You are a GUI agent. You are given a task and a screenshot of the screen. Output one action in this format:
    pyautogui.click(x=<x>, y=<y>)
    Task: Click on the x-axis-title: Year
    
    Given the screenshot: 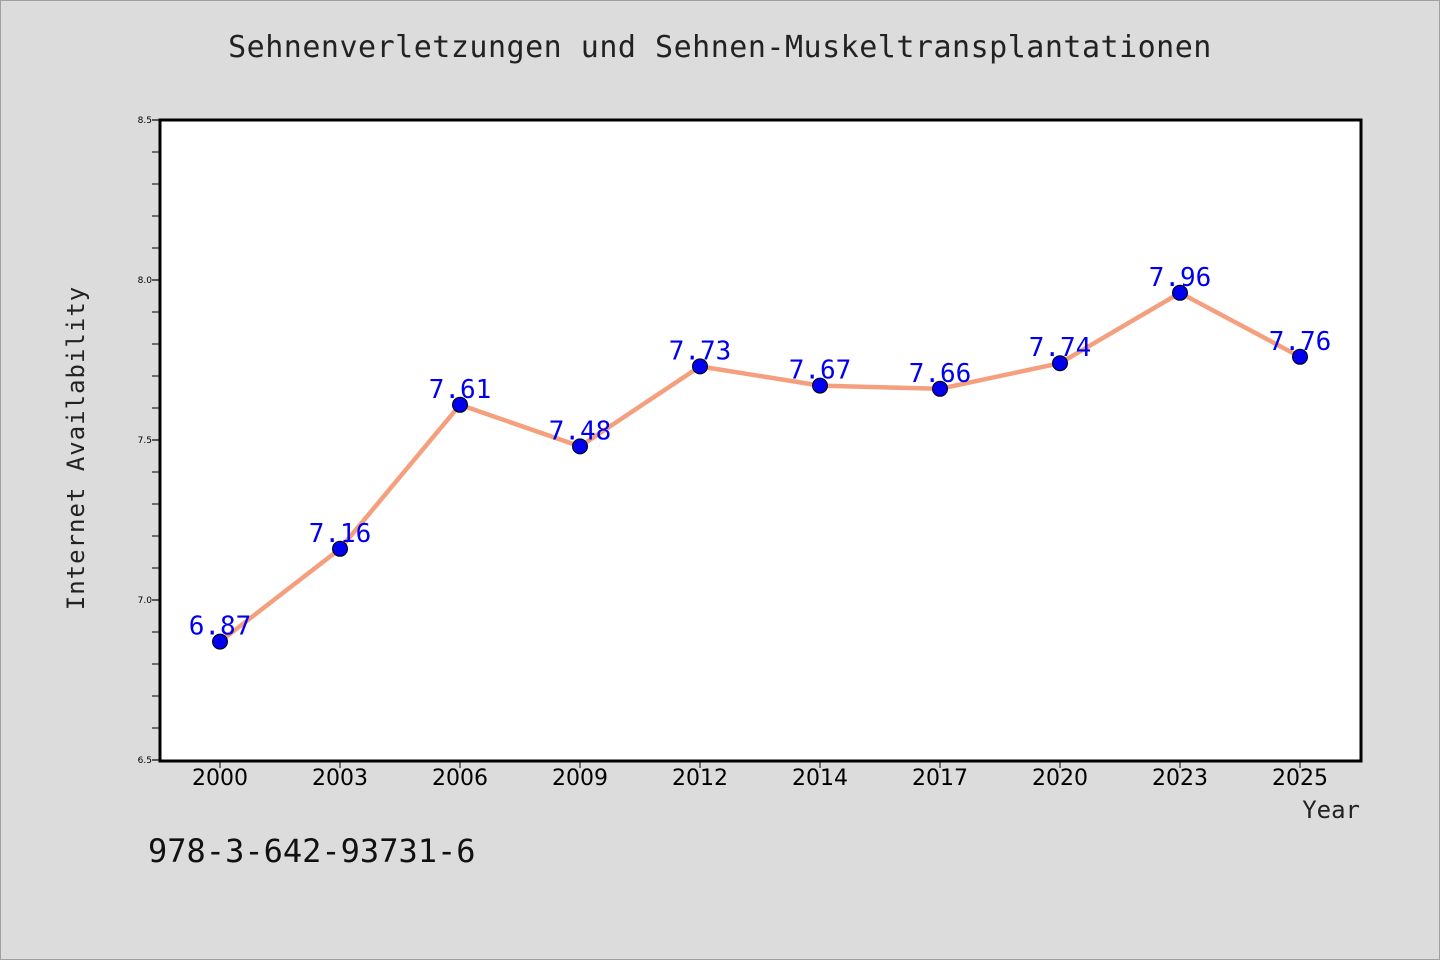 What is the action you would take?
    pyautogui.click(x=1331, y=810)
    